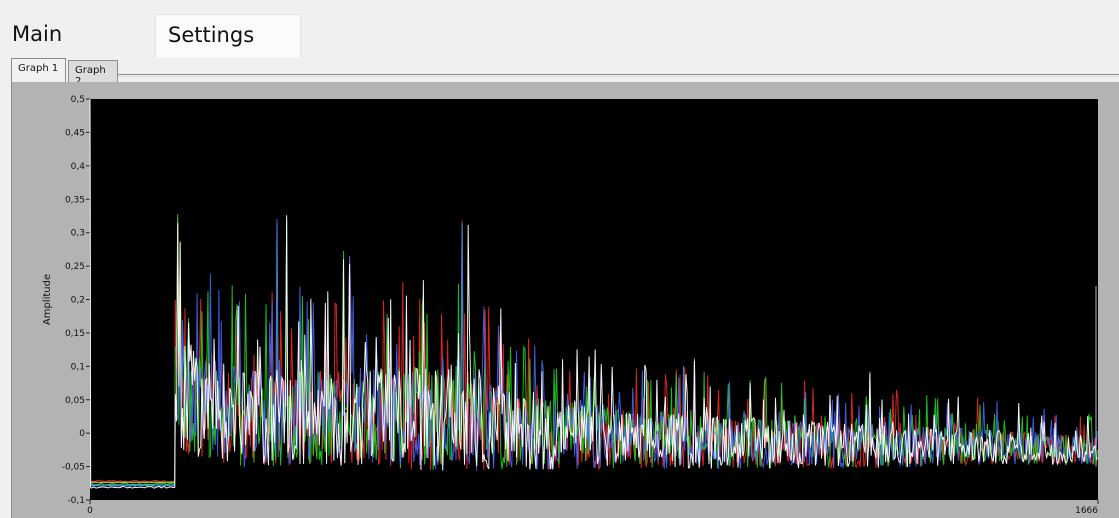 This screenshot has height=518, width=1119. I want to click on y-tick-label: -0,1, so click(76, 501).